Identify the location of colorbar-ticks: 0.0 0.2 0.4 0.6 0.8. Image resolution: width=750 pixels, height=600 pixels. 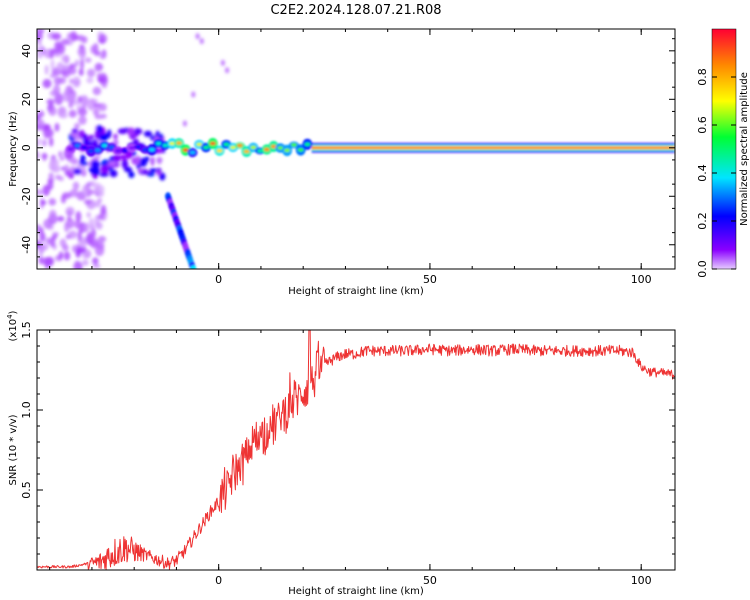
(716, 173).